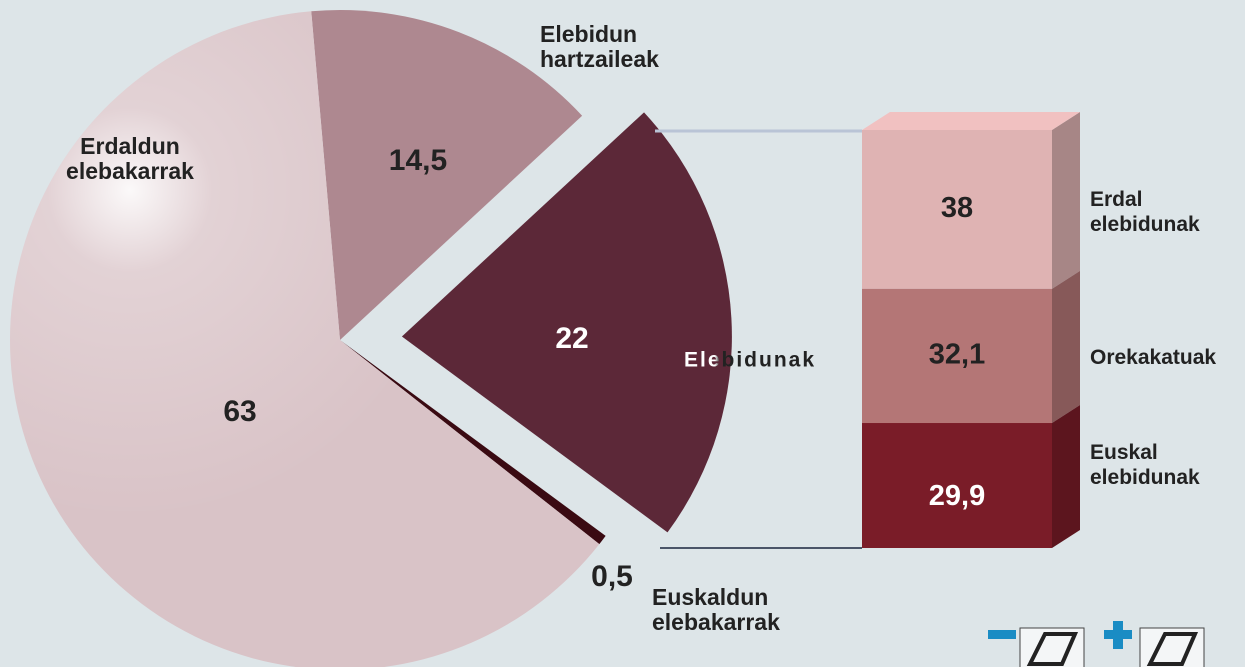 Image resolution: width=1245 pixels, height=667 pixels. I want to click on minus-icon, so click(1002, 634).